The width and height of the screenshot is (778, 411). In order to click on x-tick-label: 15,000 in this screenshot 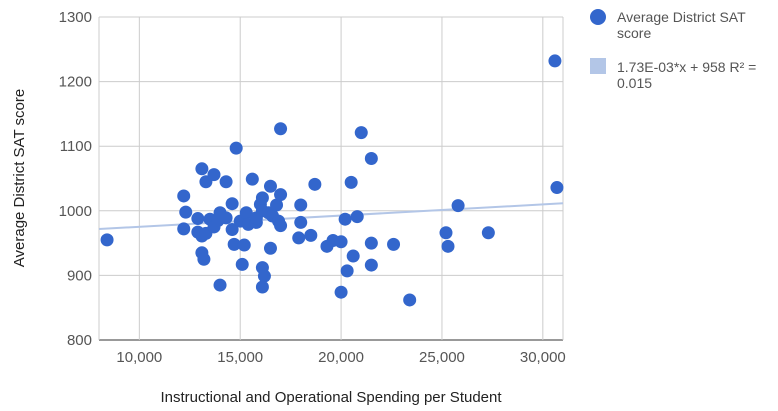, I will do `click(240, 357)`.